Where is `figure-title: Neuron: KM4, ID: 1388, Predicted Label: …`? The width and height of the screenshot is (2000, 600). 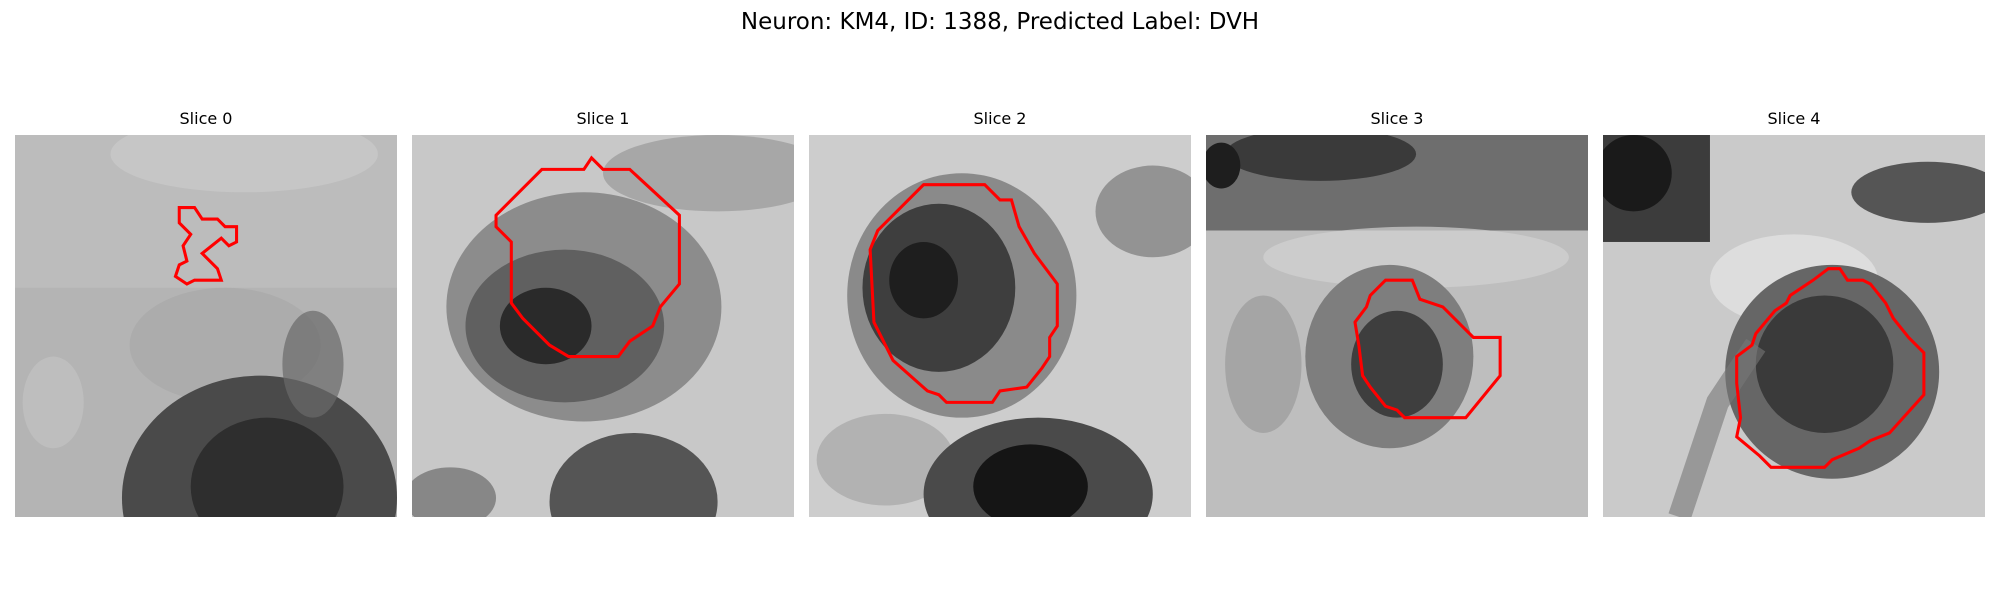 figure-title: Neuron: KM4, ID: 1388, Predicted Label: … is located at coordinates (1000, 22).